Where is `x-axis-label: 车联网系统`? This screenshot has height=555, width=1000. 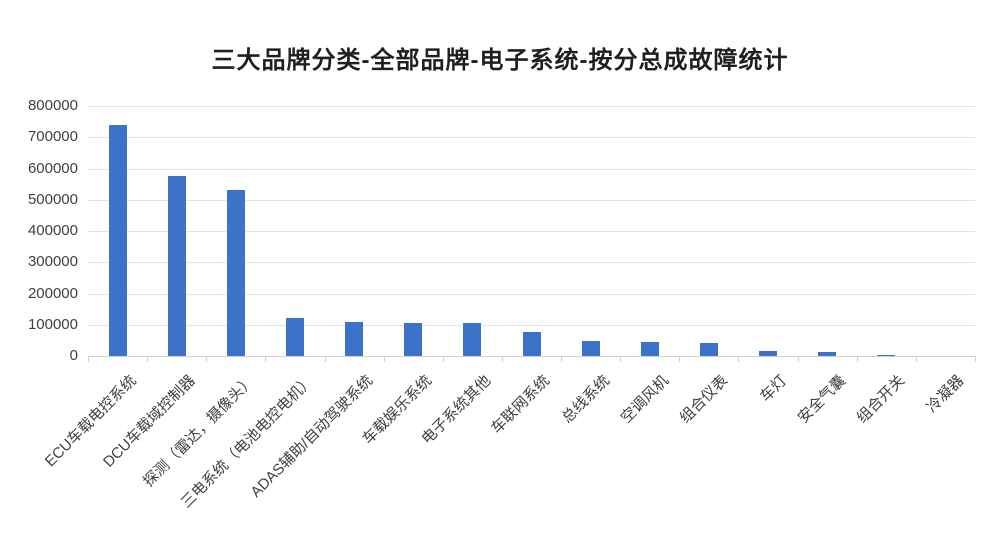
x-axis-label: 车联网系统 is located at coordinates (521, 405).